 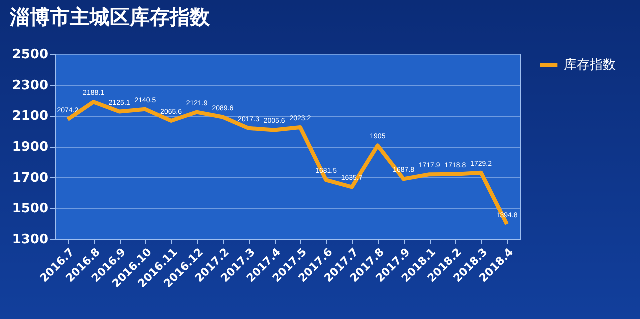 What do you see at coordinates (30, 209) in the screenshot?
I see `y-tick-label: 1500` at bounding box center [30, 209].